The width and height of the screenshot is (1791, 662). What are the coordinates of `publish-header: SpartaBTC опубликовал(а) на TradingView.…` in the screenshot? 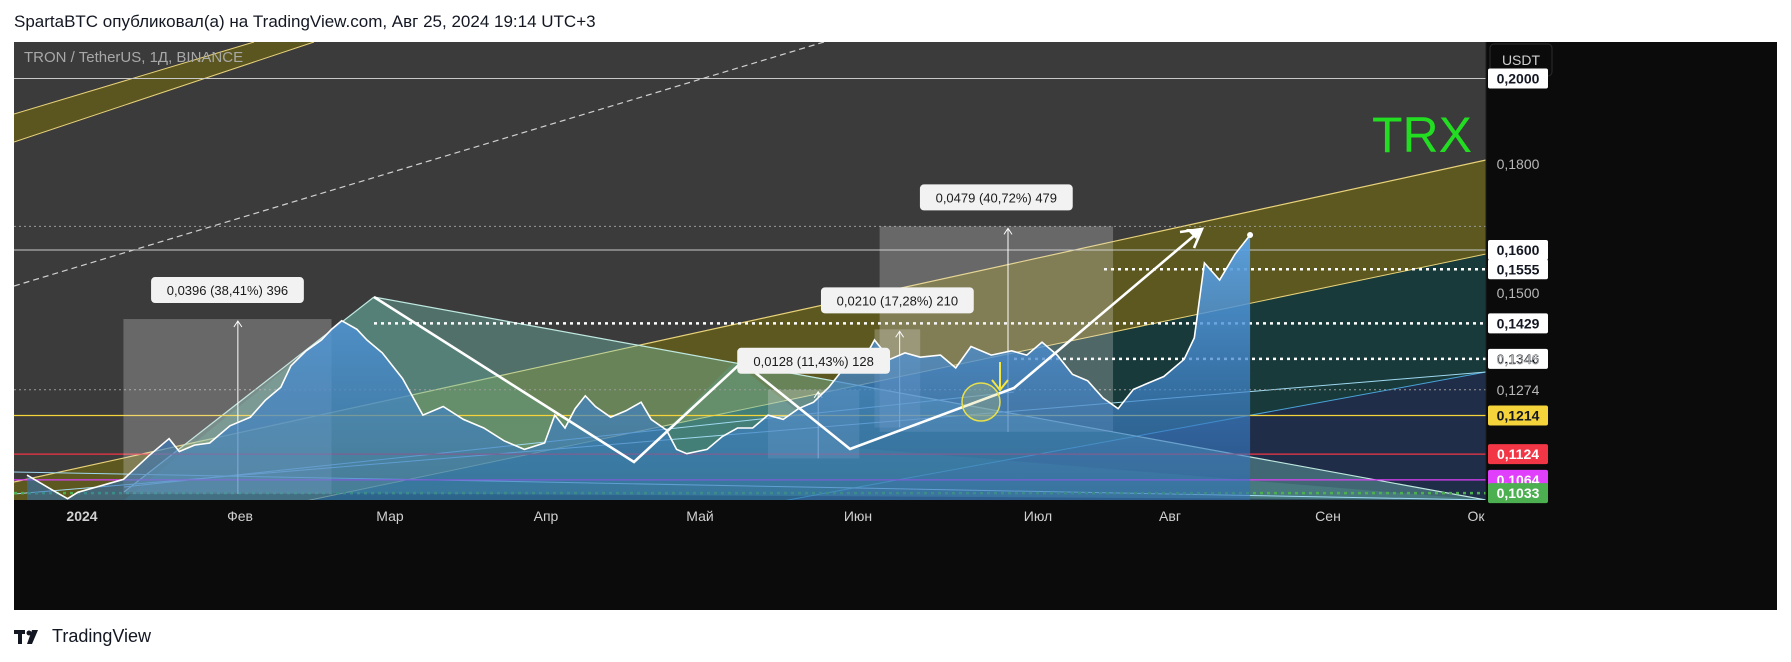 It's located at (305, 21).